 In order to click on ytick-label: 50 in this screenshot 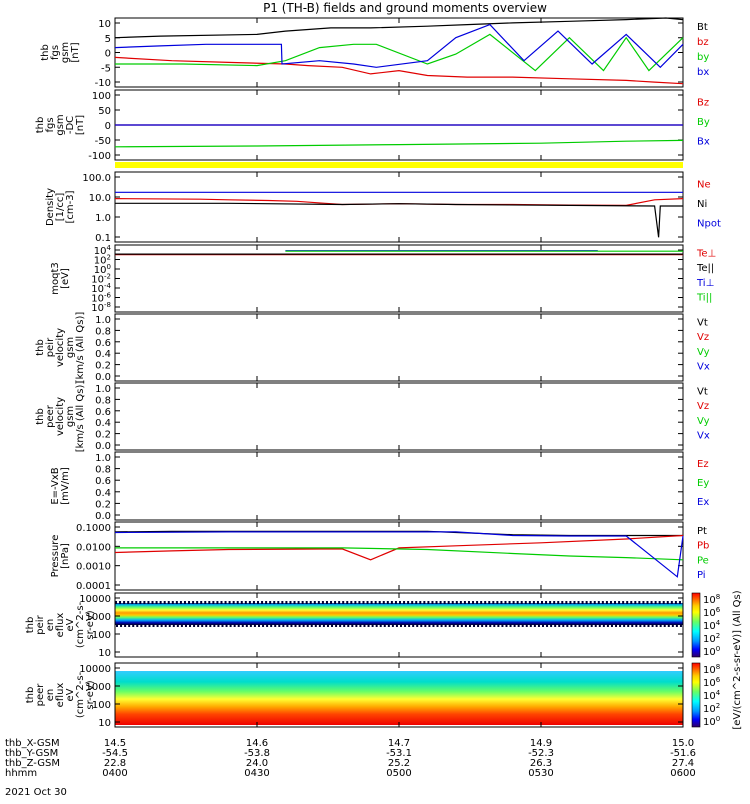, I will do `click(104, 111)`.